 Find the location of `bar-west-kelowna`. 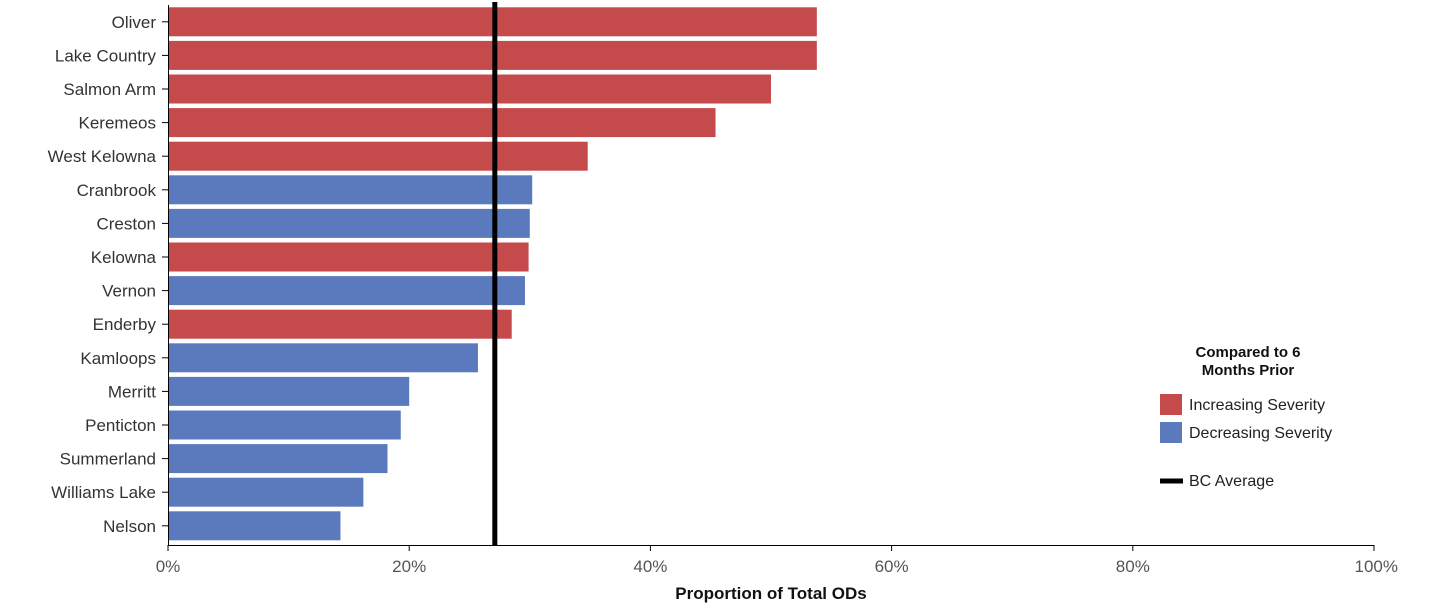

bar-west-kelowna is located at coordinates (378, 156).